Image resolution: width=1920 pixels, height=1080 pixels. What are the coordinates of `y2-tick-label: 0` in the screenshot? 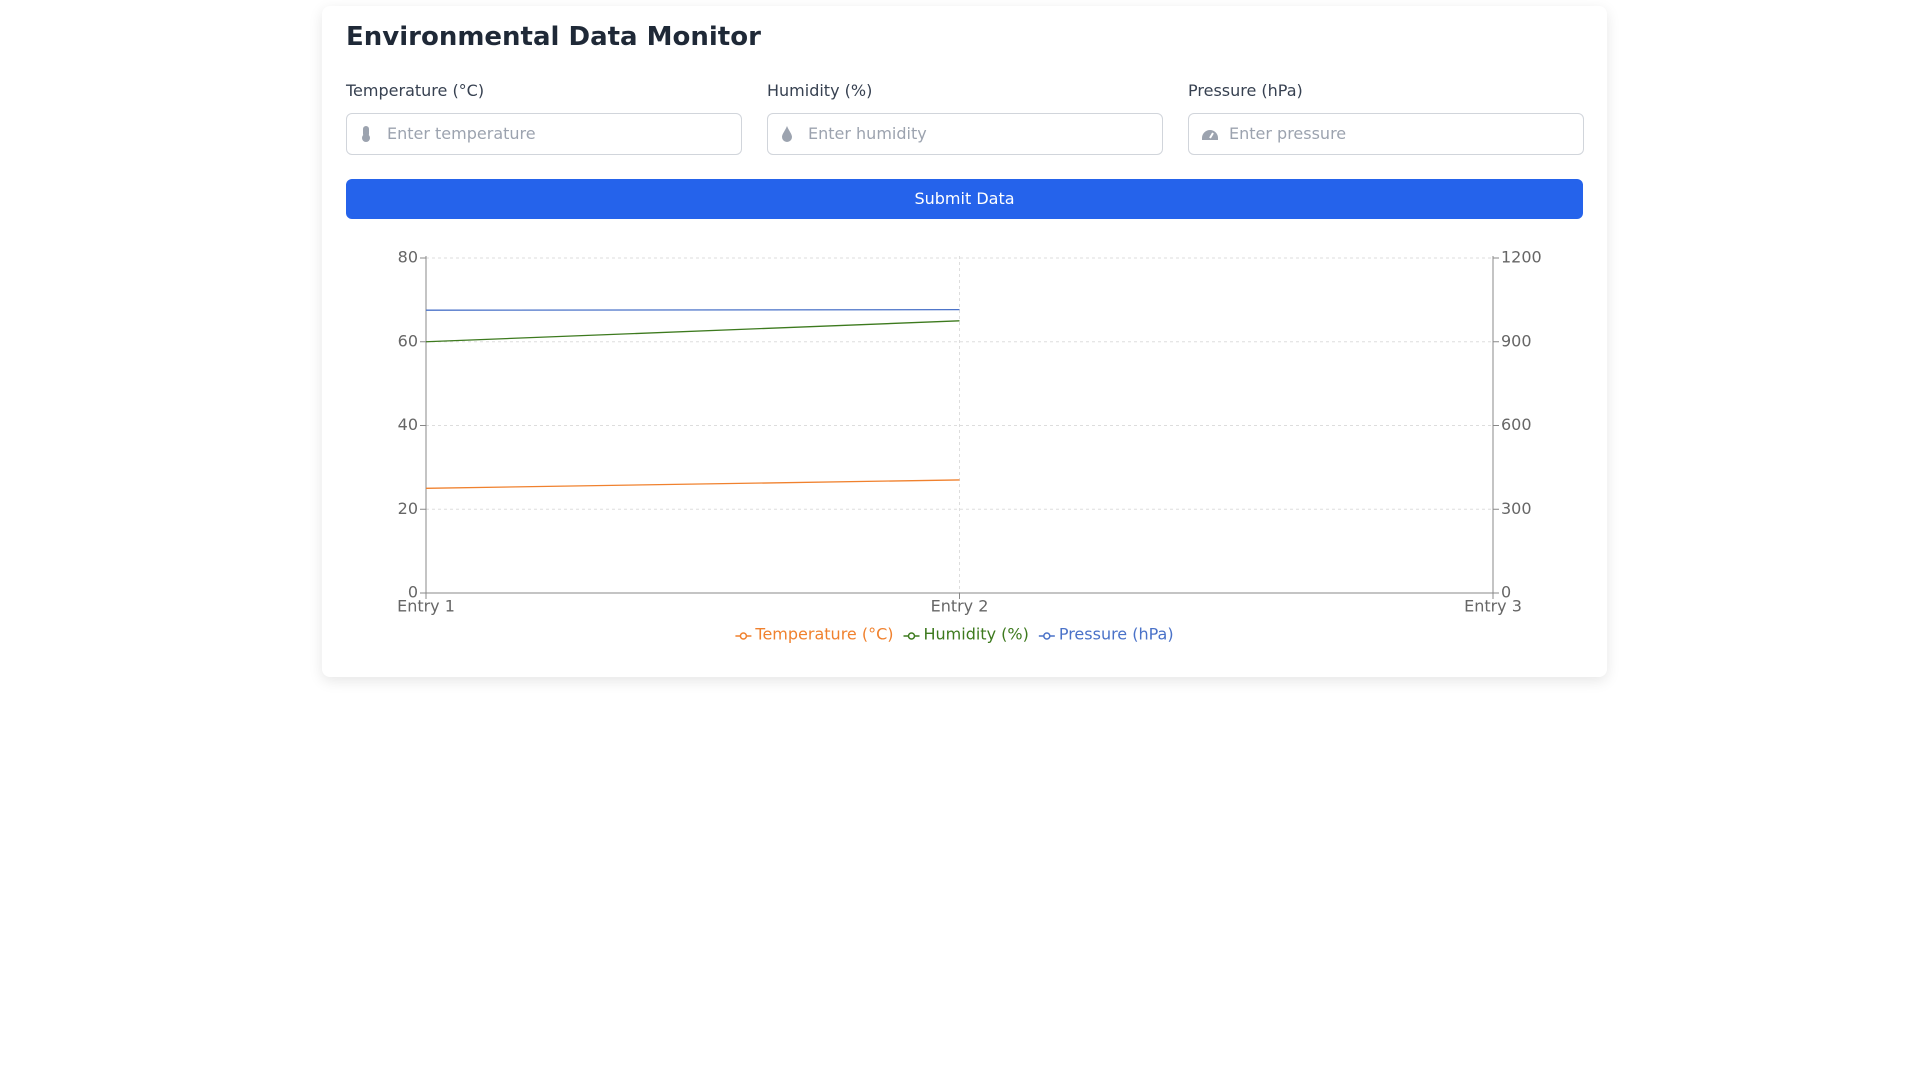 It's located at (1506, 592).